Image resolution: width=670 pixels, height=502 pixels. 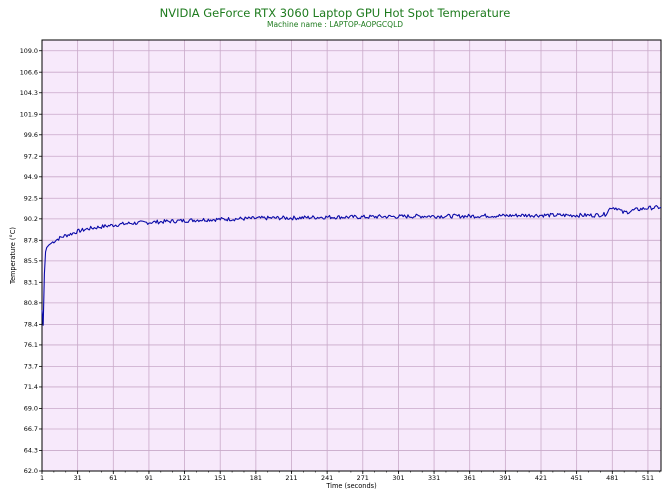 What do you see at coordinates (434, 478) in the screenshot?
I see `x-tick-label: 331` at bounding box center [434, 478].